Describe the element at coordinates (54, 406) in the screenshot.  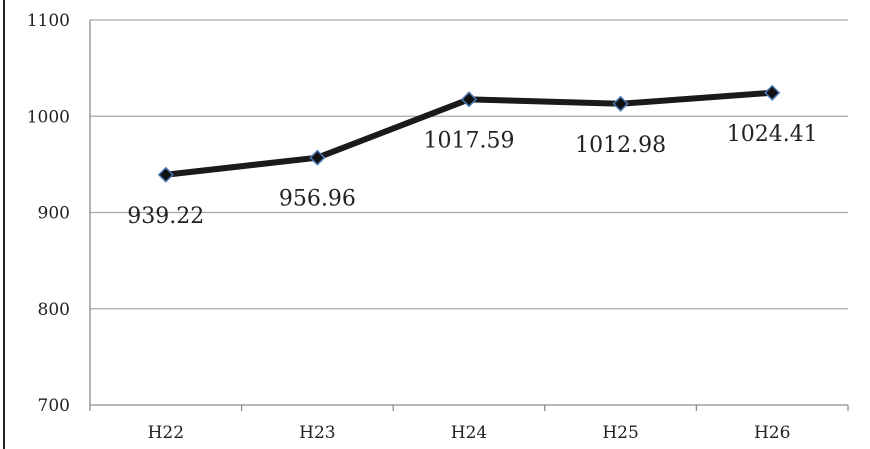
I see `y-tick-label: 700` at that location.